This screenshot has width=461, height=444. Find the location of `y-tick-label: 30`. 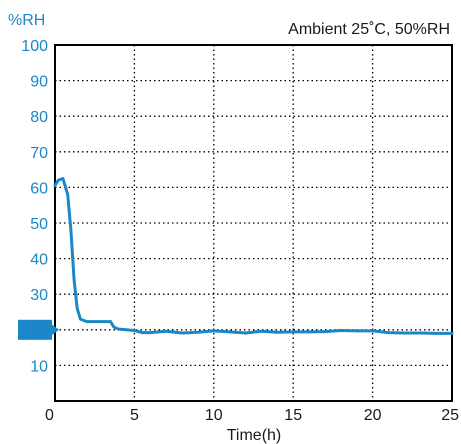

y-tick-label: 30 is located at coordinates (39, 295).